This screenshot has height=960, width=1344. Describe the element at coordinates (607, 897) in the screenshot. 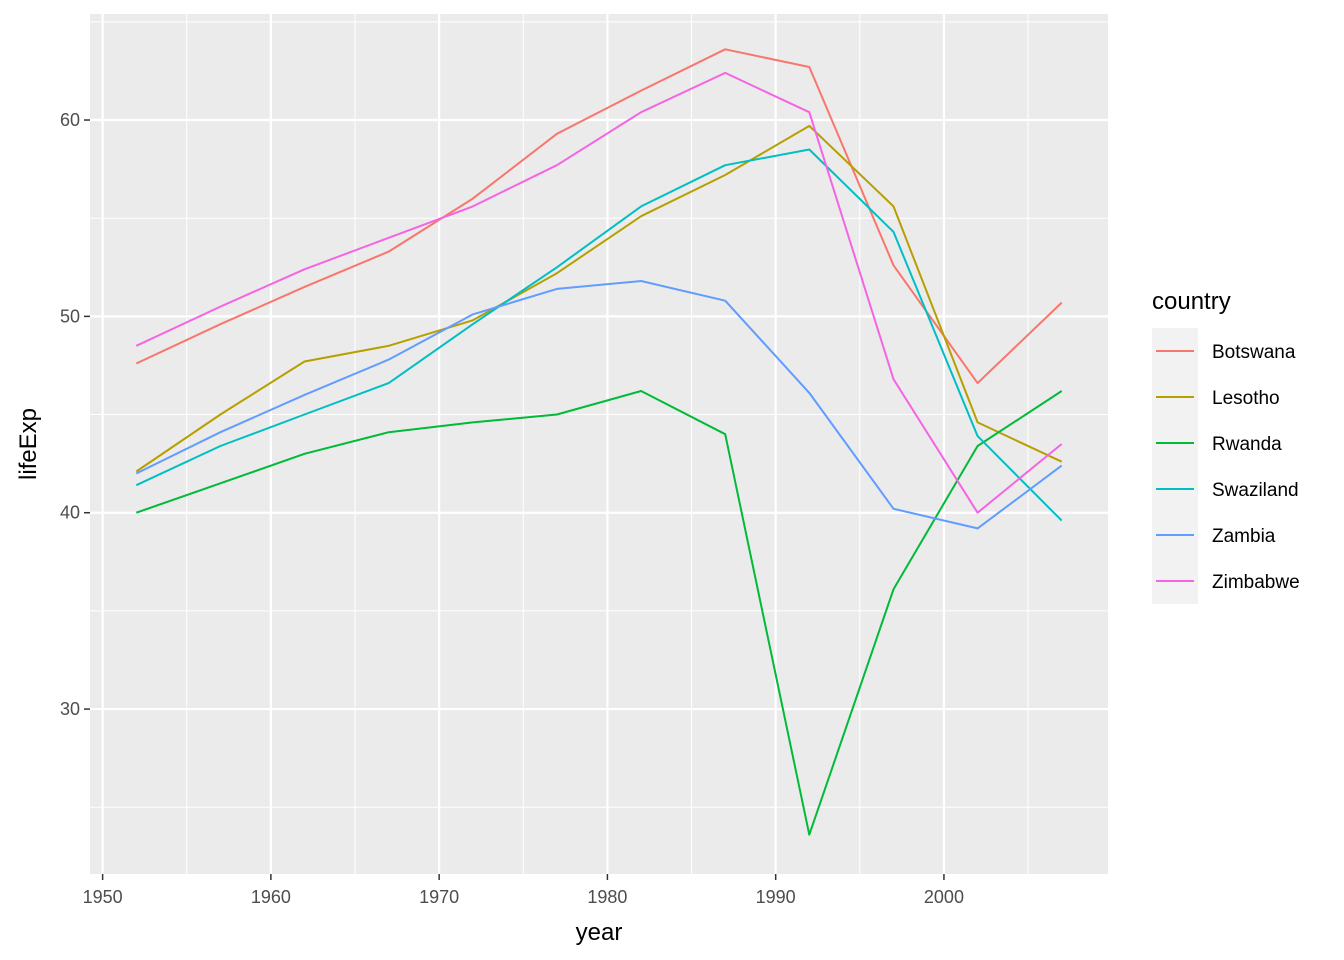

I see `x-tick-label: 1980` at that location.